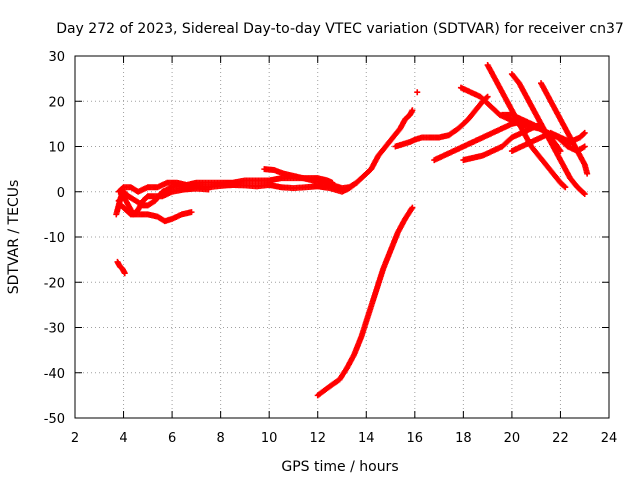 The height and width of the screenshot is (480, 640). What do you see at coordinates (441, 121) in the screenshot?
I see `series-t8` at bounding box center [441, 121].